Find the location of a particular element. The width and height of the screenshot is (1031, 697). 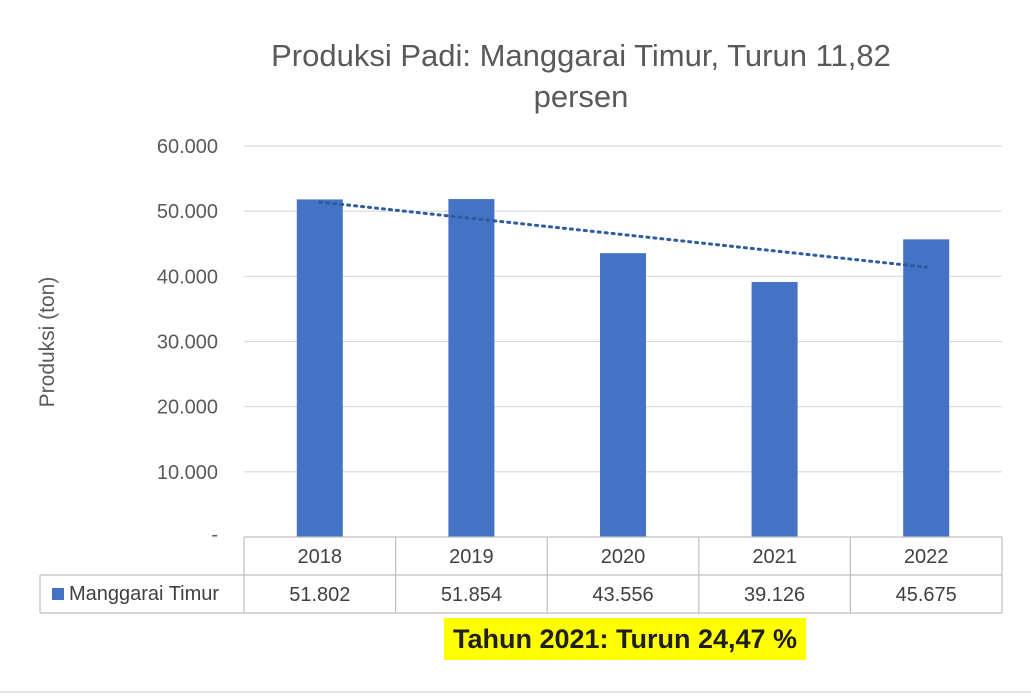

annotation-text: Tahun 2021: Turun 24,47 % is located at coordinates (625, 639).